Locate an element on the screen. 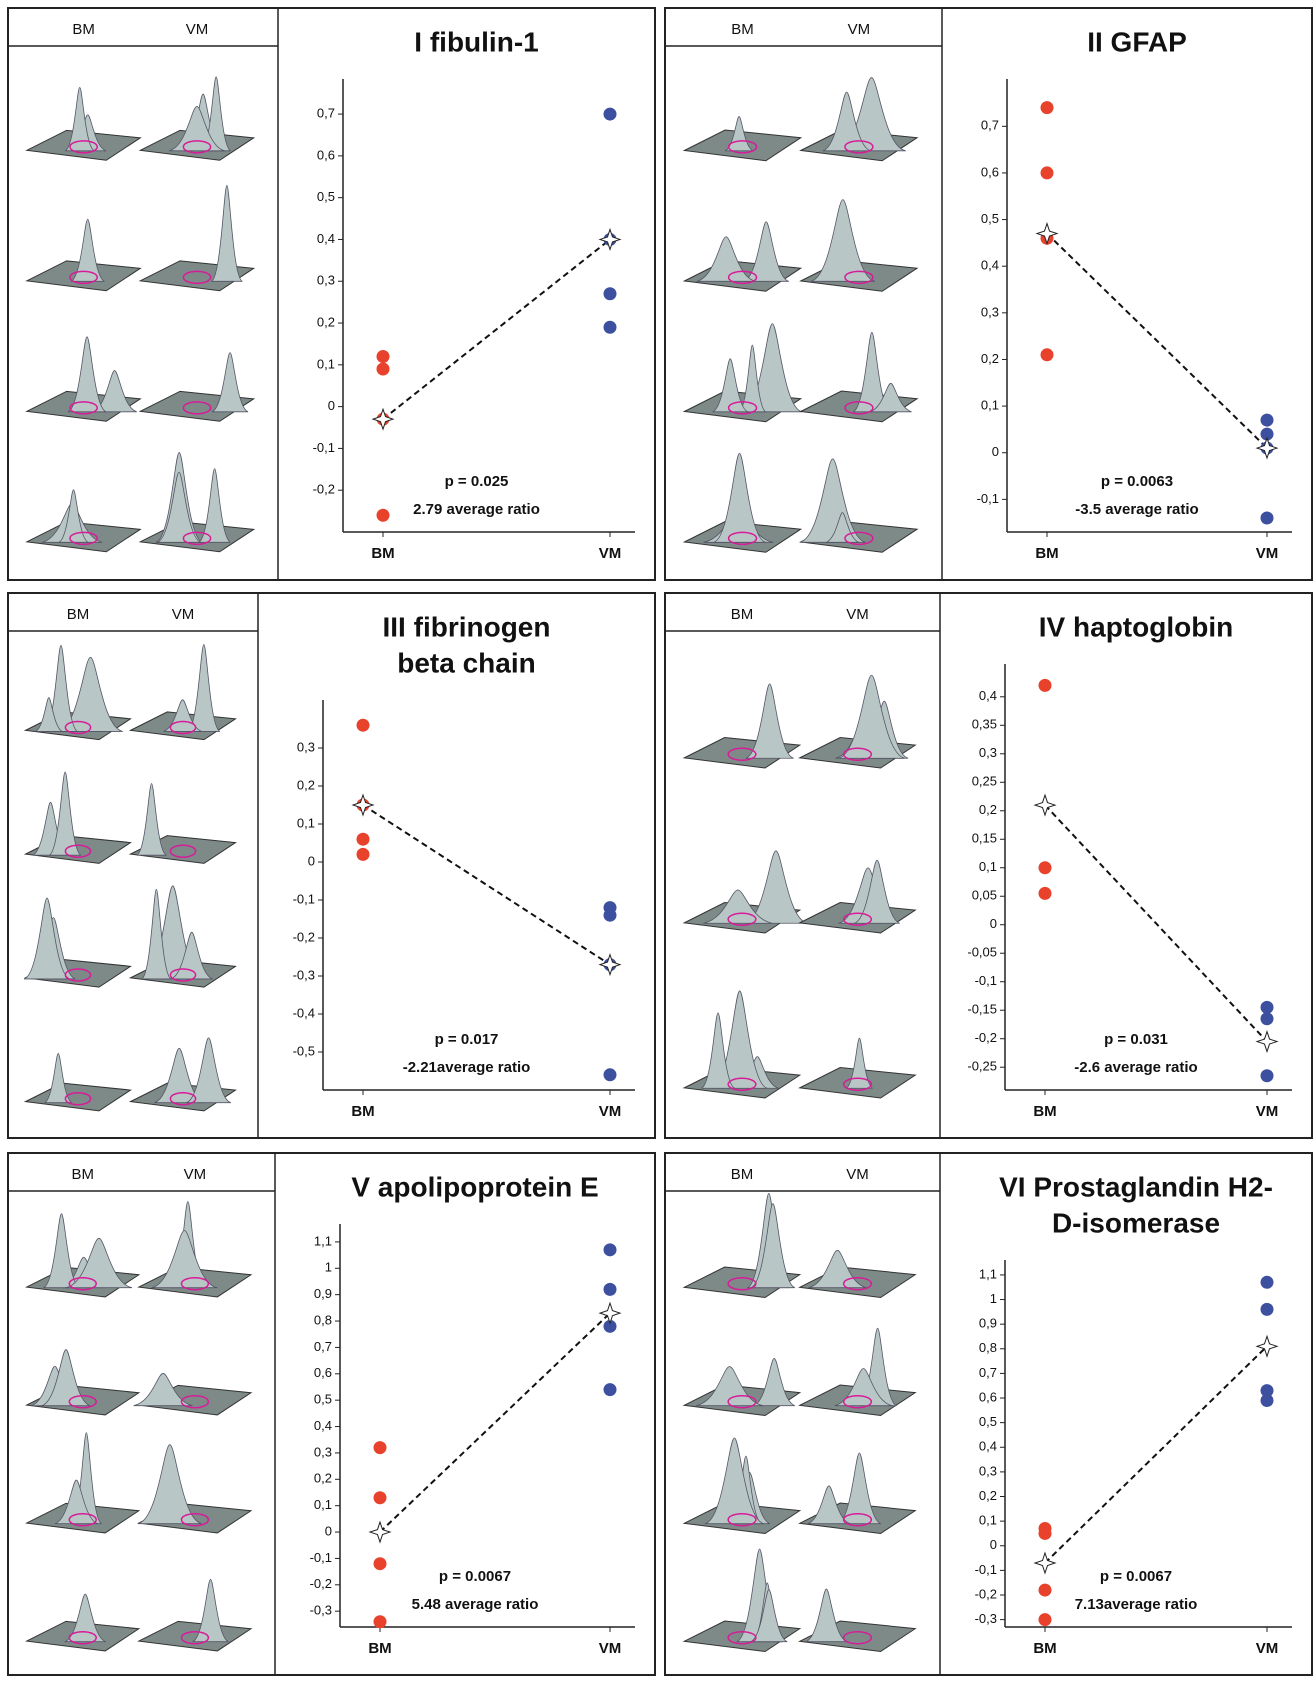  x-tick-label: VM is located at coordinates (610, 1648).